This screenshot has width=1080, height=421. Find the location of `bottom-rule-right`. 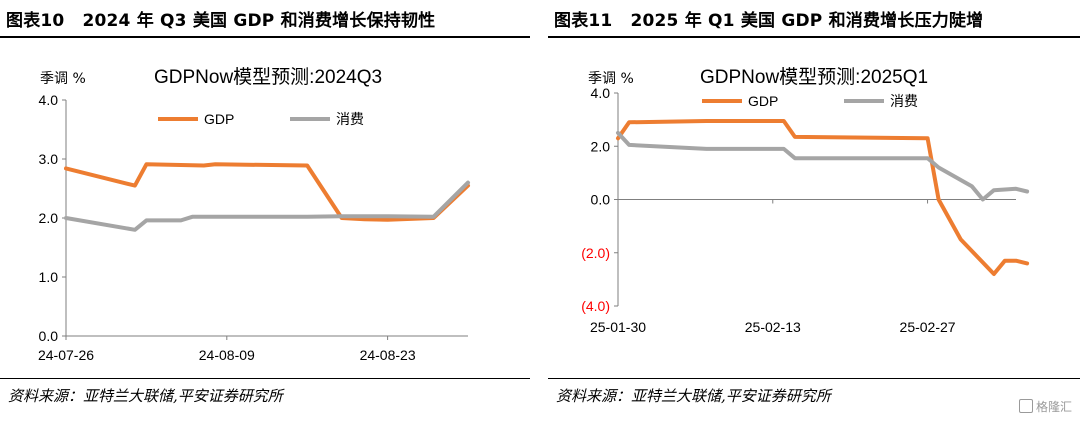

bottom-rule-right is located at coordinates (814, 378).